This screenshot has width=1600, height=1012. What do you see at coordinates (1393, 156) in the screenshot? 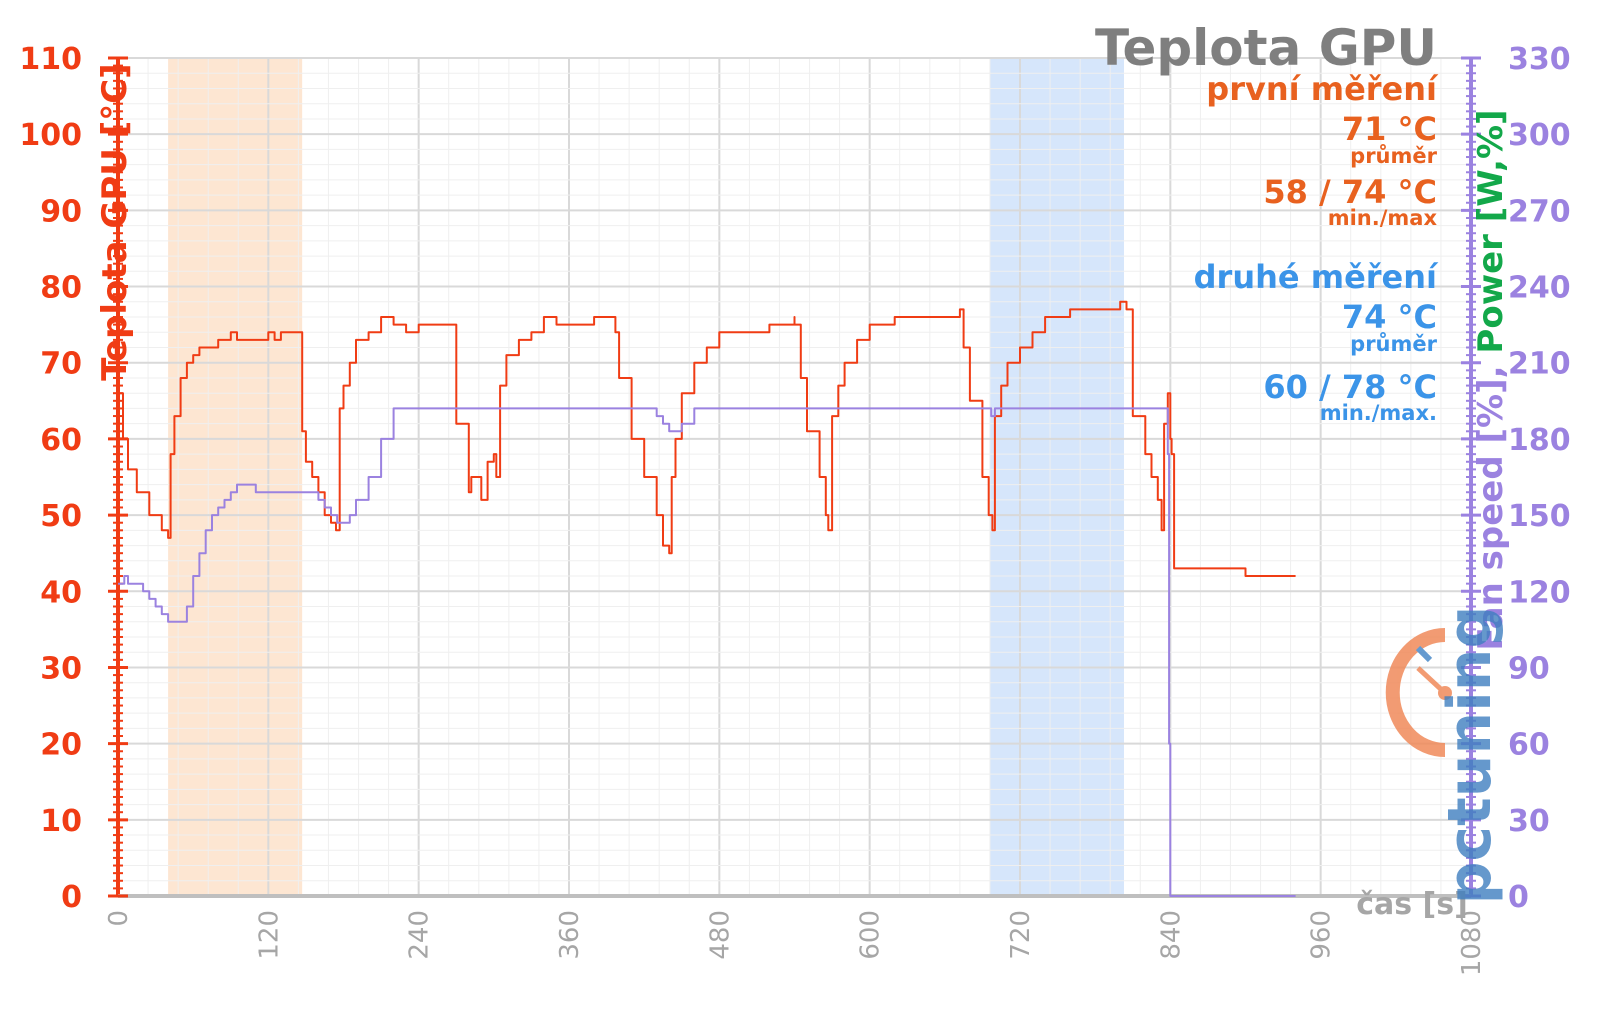
I see `first-avg-label: průměr` at bounding box center [1393, 156].